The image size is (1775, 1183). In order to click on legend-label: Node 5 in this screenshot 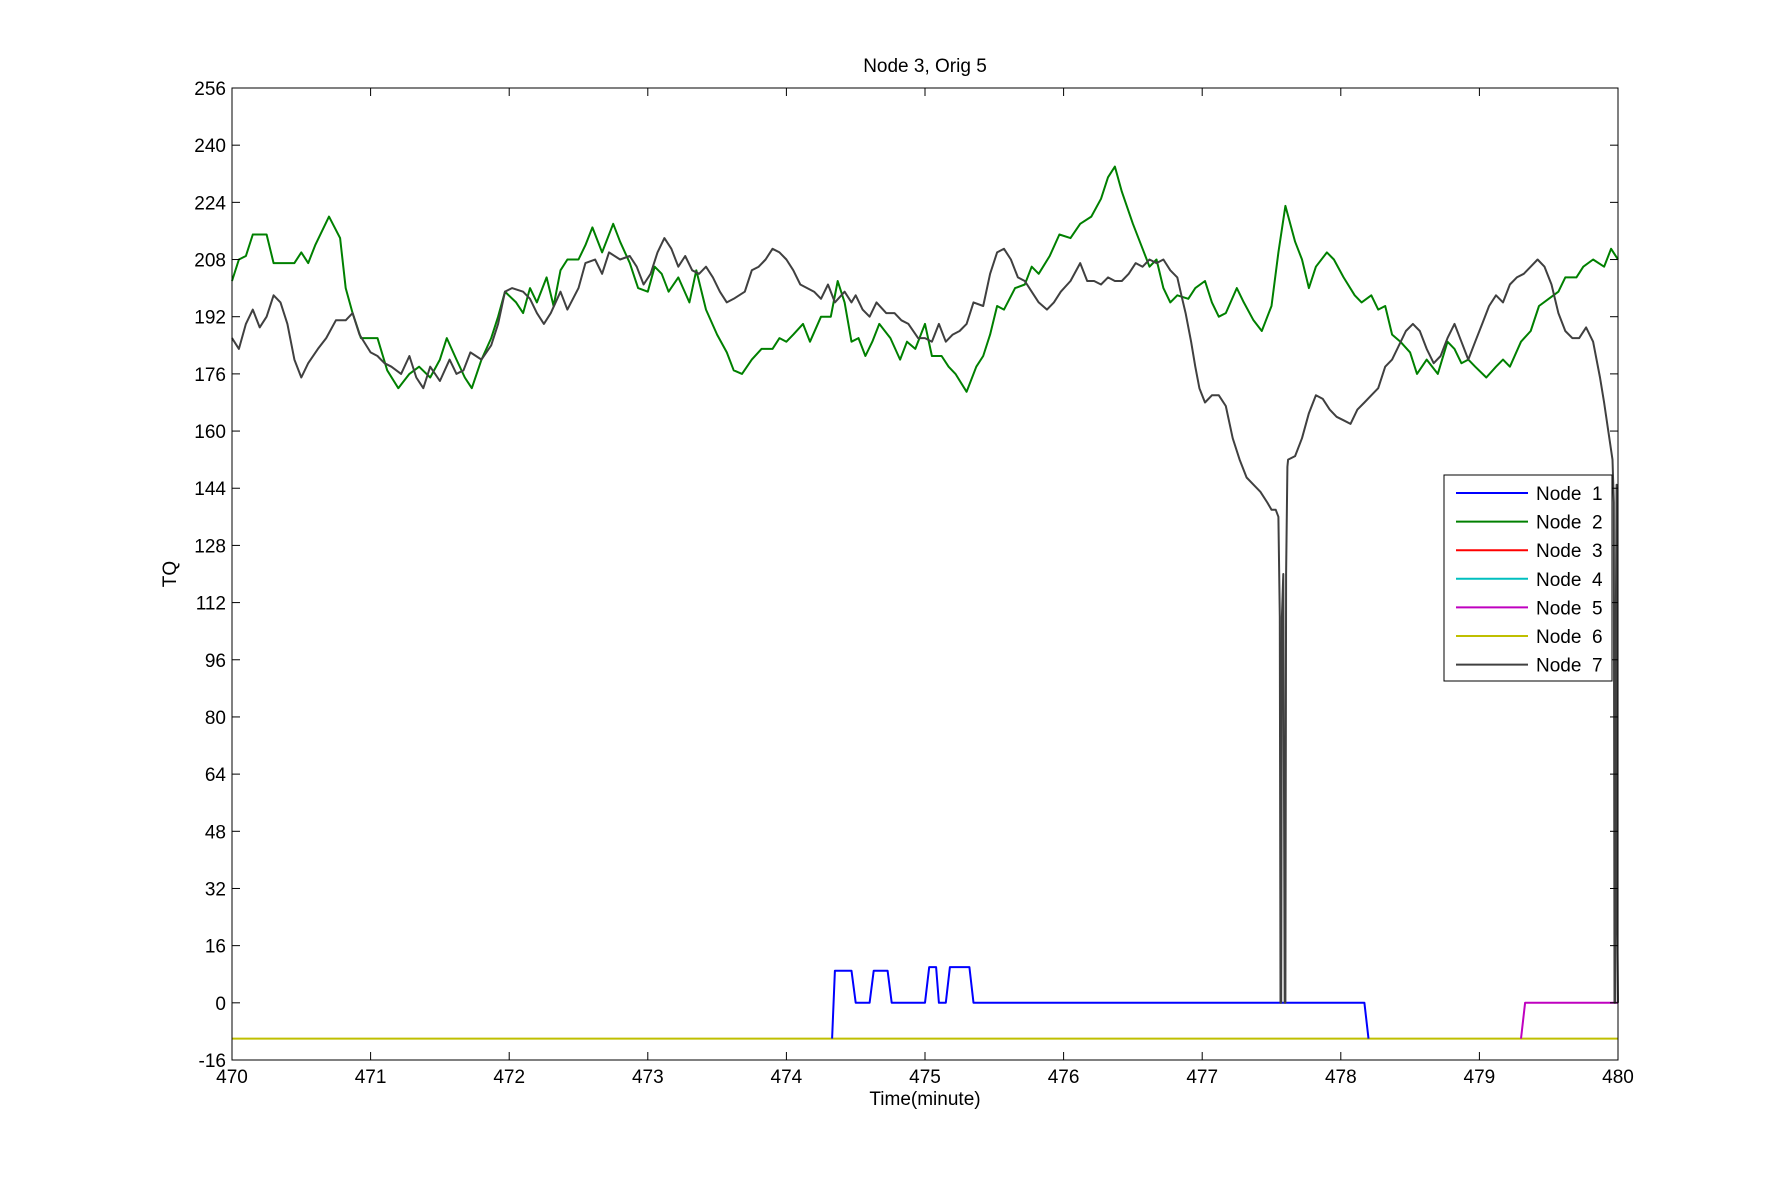, I will do `click(1569, 608)`.